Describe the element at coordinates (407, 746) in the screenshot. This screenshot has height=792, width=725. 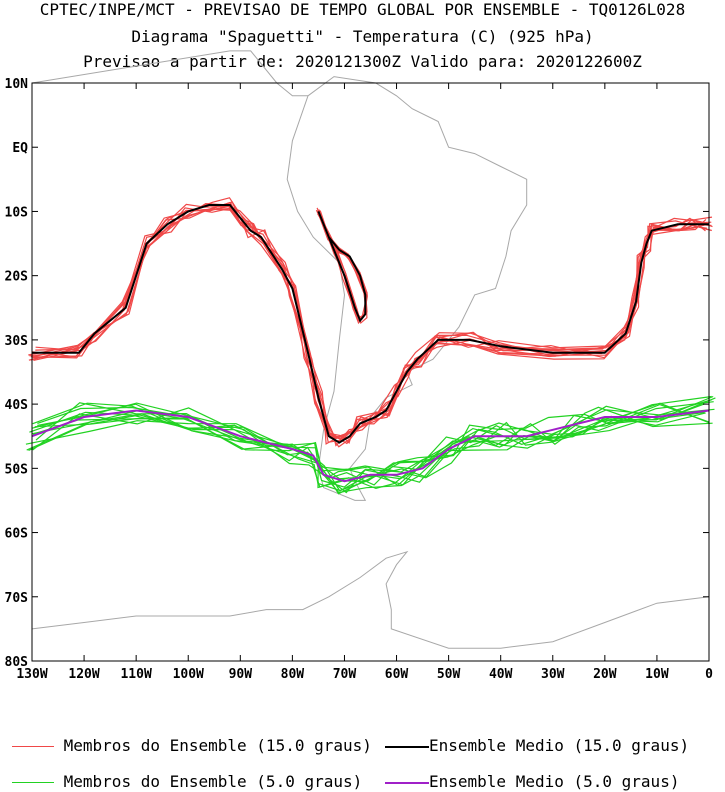
I see `legend-mean15-swatch` at that location.